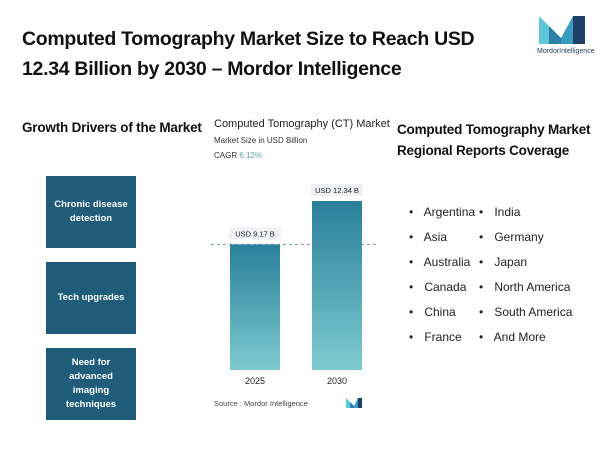  Describe the element at coordinates (428, 237) in the screenshot. I see `region-item: • Asia` at that location.